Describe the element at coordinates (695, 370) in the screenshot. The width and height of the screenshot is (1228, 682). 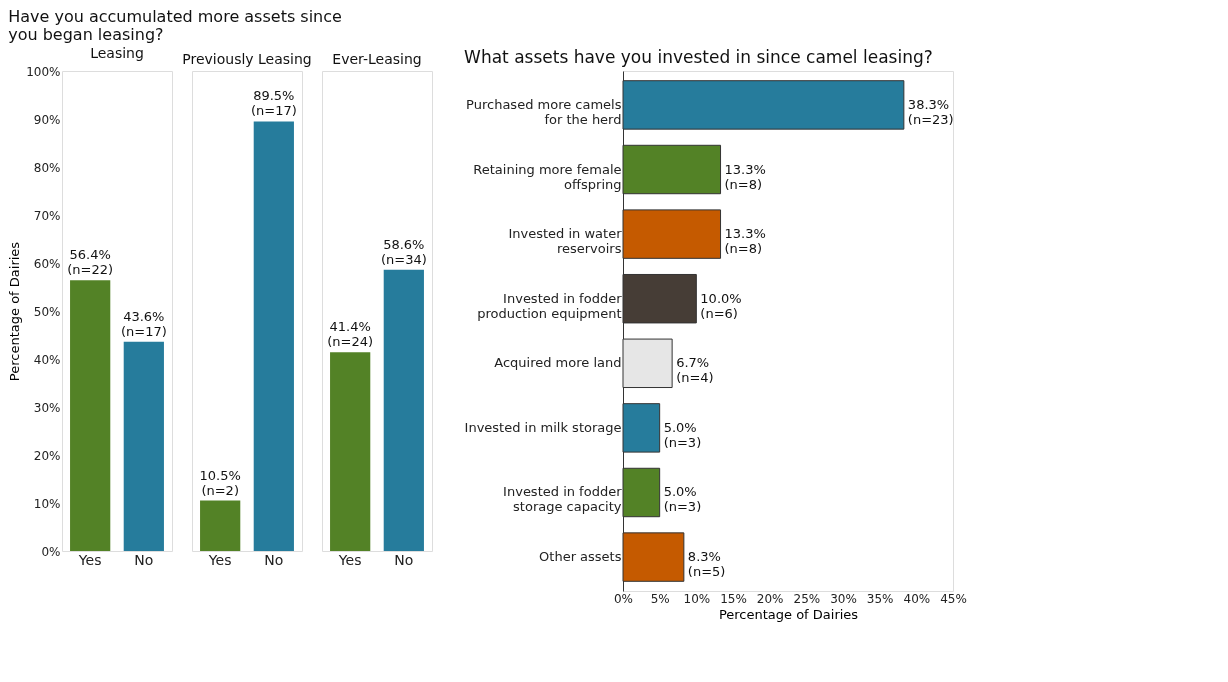
I see `data-label: 6.7% (n=4)` at that location.